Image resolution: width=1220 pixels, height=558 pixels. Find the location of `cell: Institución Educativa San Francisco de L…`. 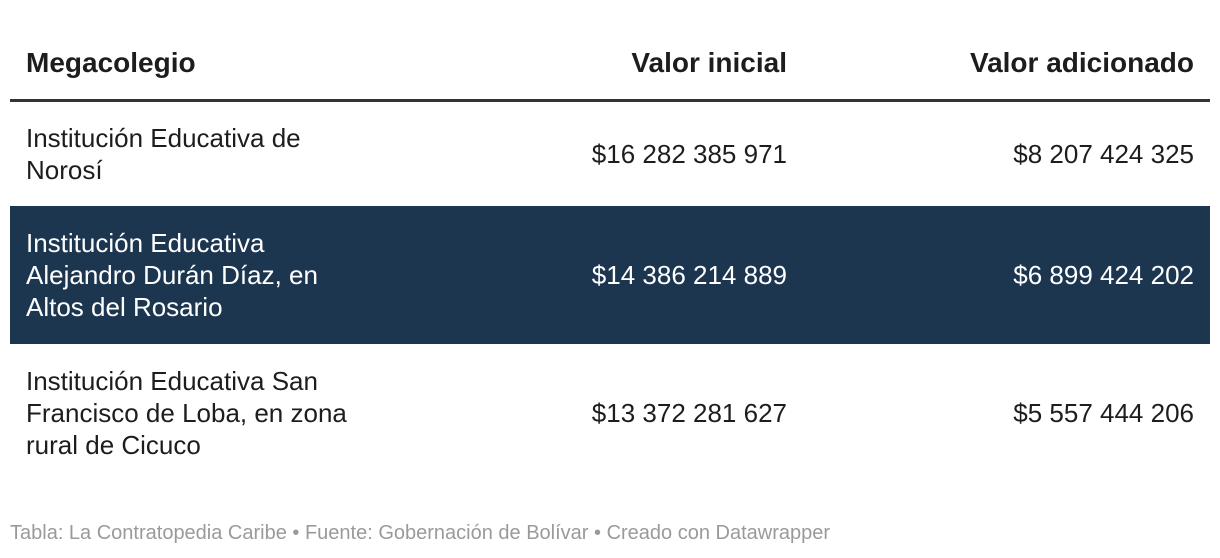

cell: Institución Educativa San Francisco de L… is located at coordinates (186, 413).